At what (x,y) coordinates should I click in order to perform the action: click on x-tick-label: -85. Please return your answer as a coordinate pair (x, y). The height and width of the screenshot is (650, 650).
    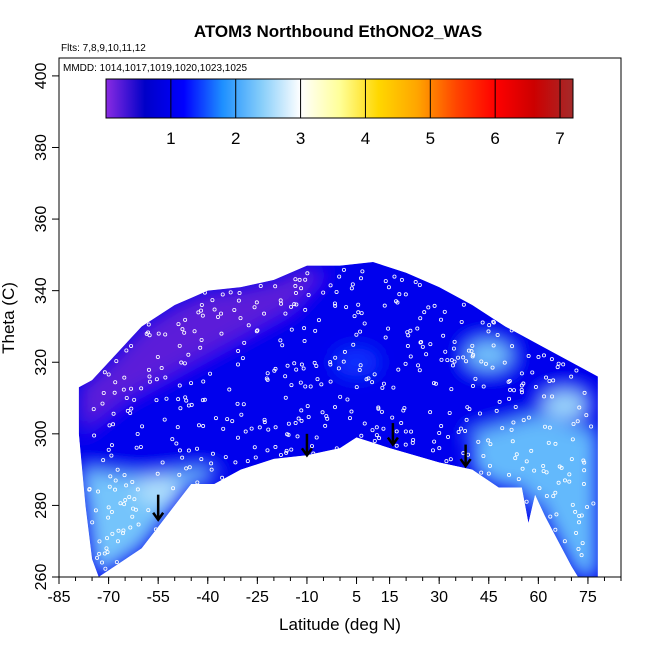
    Looking at the image, I should click on (58, 597).